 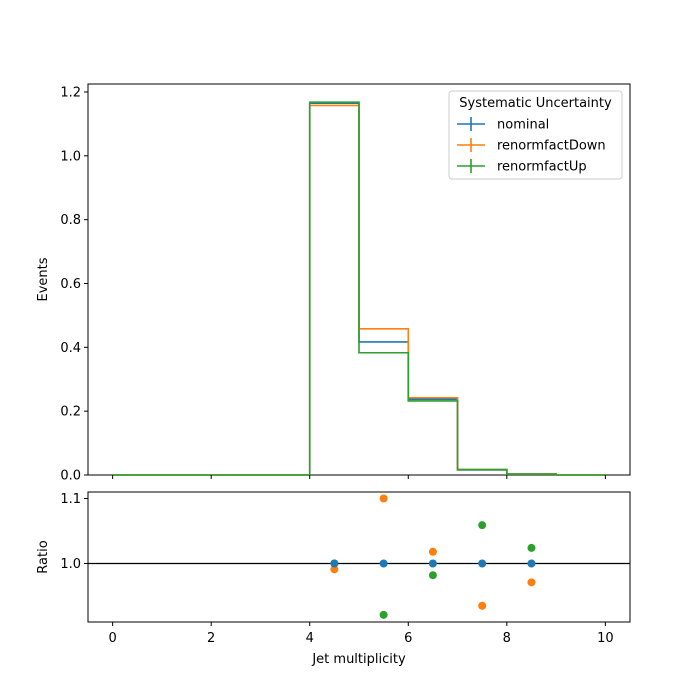 I want to click on histogram-y-tick-label: 0.0, so click(x=70, y=476).